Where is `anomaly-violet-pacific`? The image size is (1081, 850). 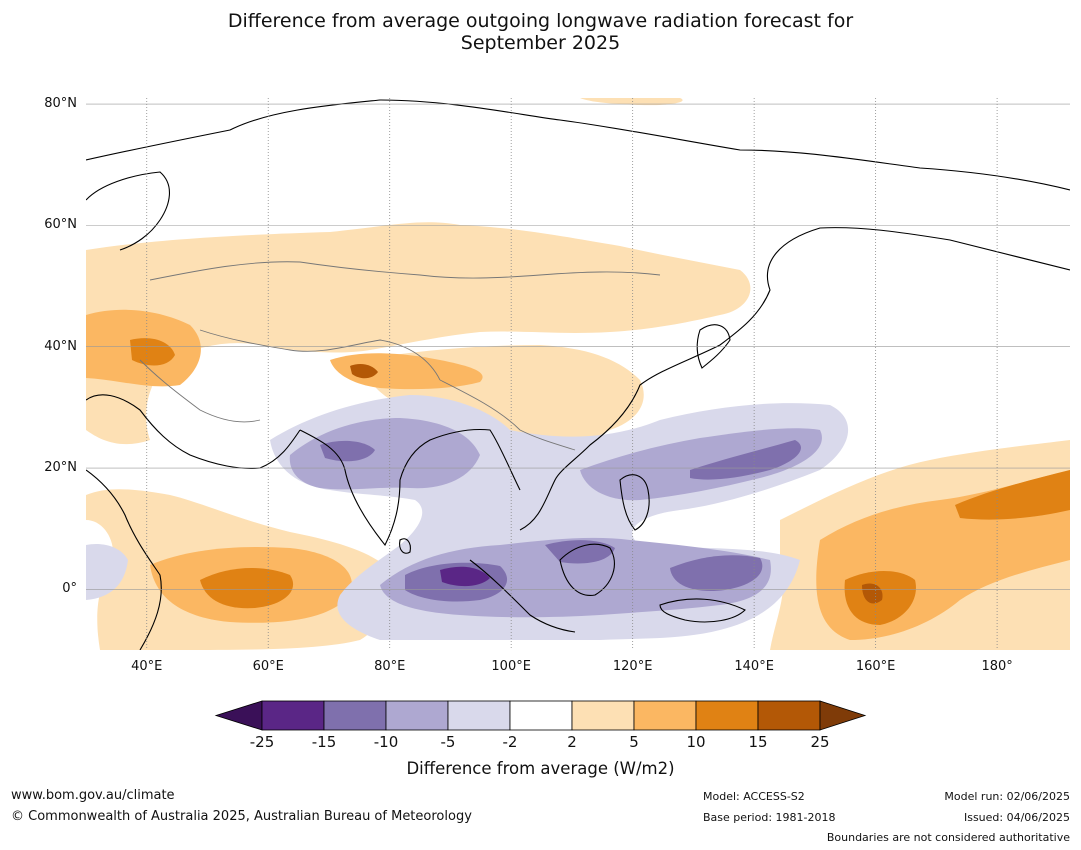
anomaly-violet-pacific is located at coordinates (745, 460).